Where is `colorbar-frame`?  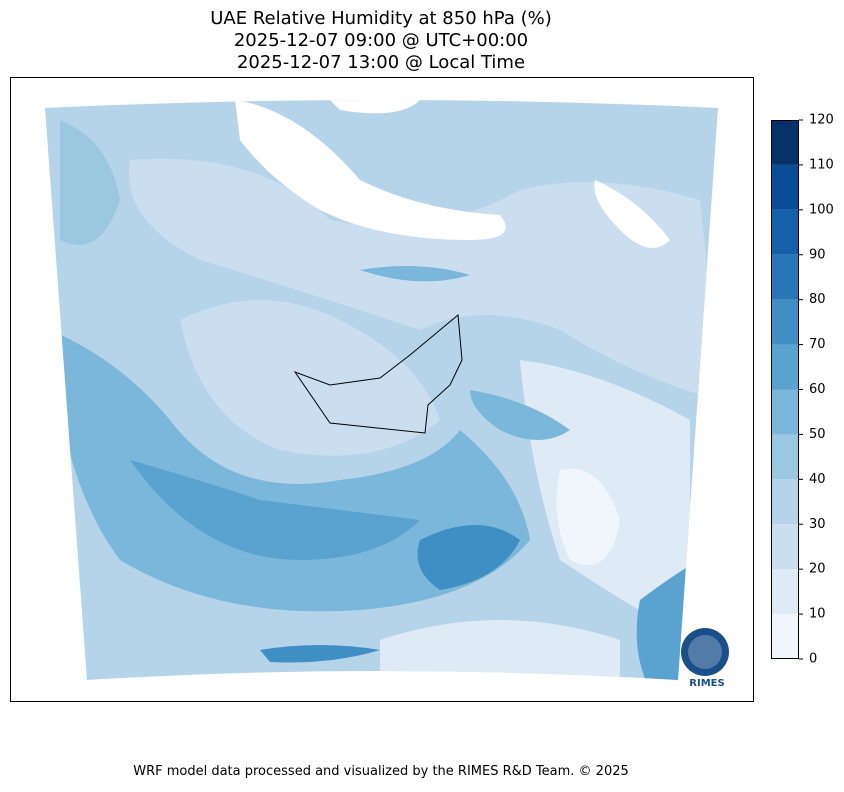 colorbar-frame is located at coordinates (785, 389).